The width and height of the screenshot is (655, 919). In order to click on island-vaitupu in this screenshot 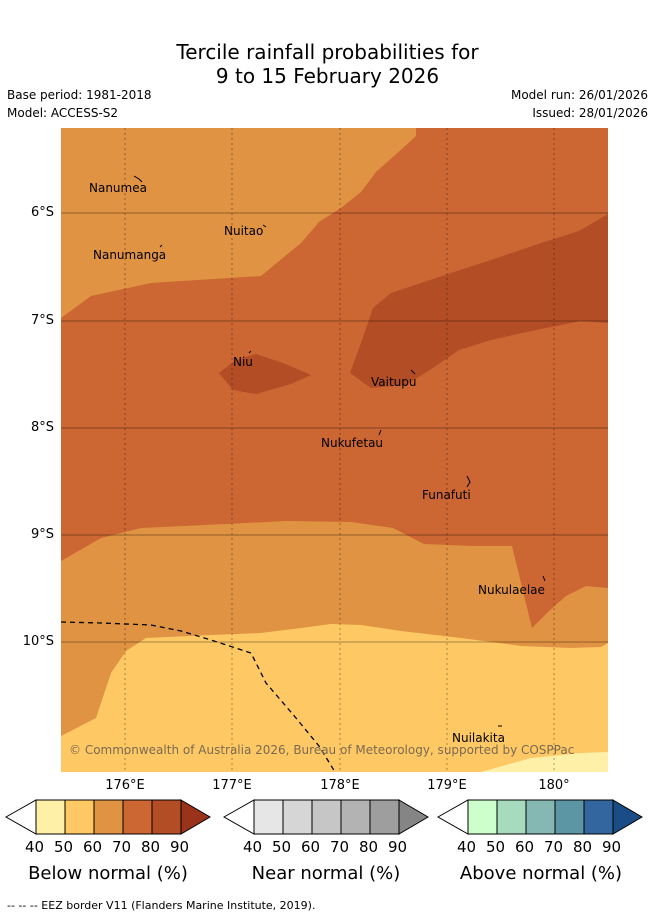, I will do `click(413, 372)`.